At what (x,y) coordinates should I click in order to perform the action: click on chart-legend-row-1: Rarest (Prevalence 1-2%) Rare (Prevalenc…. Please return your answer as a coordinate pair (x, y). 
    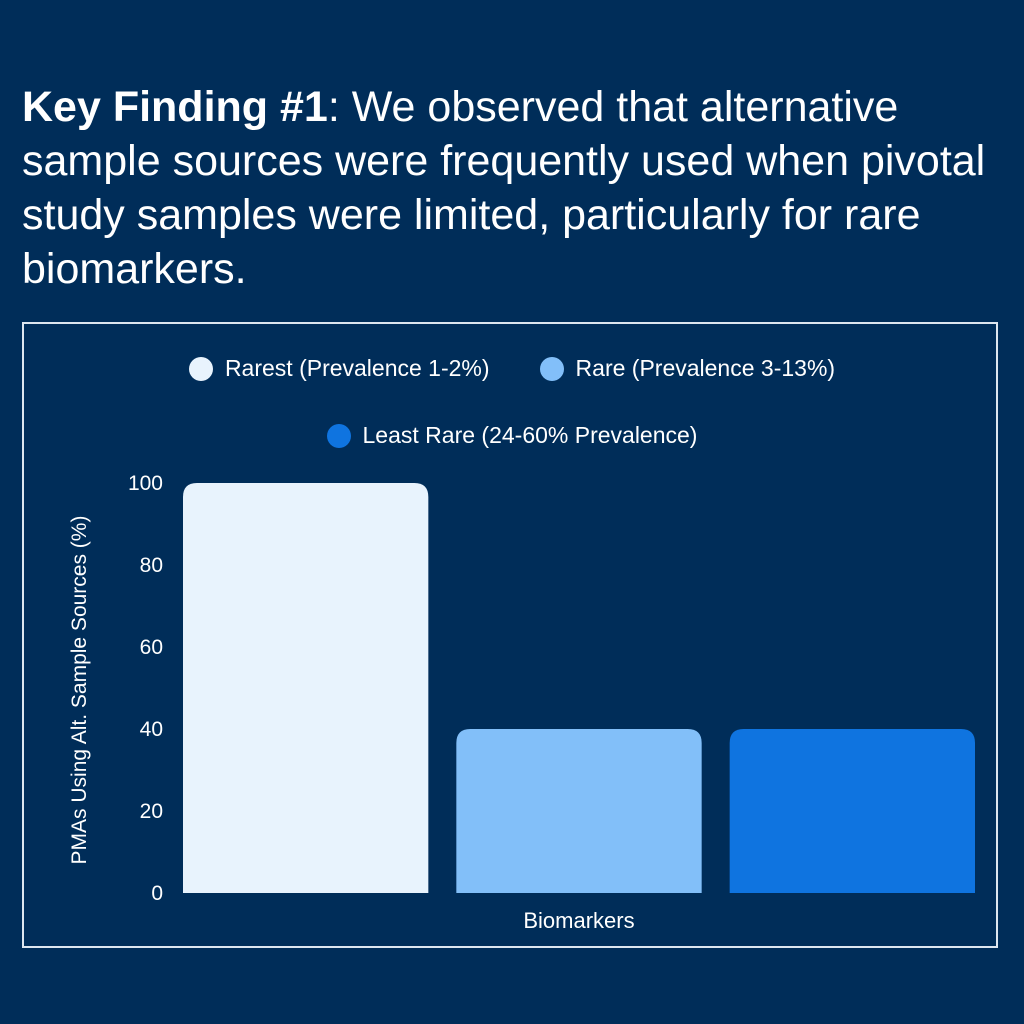
    Looking at the image, I should click on (512, 368).